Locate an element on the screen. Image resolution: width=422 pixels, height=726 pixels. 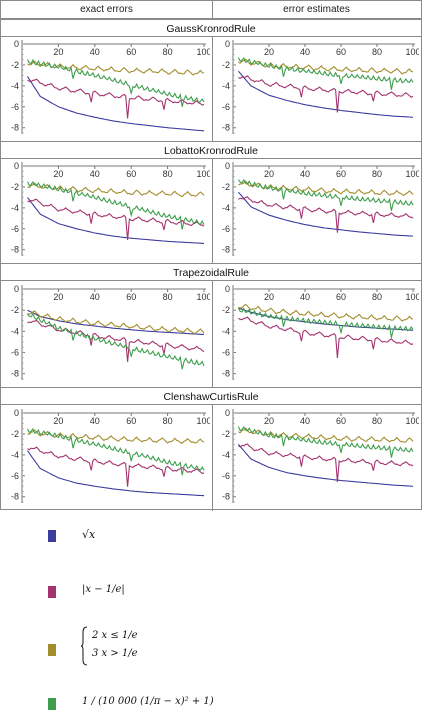
plot-clenshawcurtis-estimate: 20 40 60 80 100 0 -2 -4 -6 -8 is located at coordinates (320, 455).